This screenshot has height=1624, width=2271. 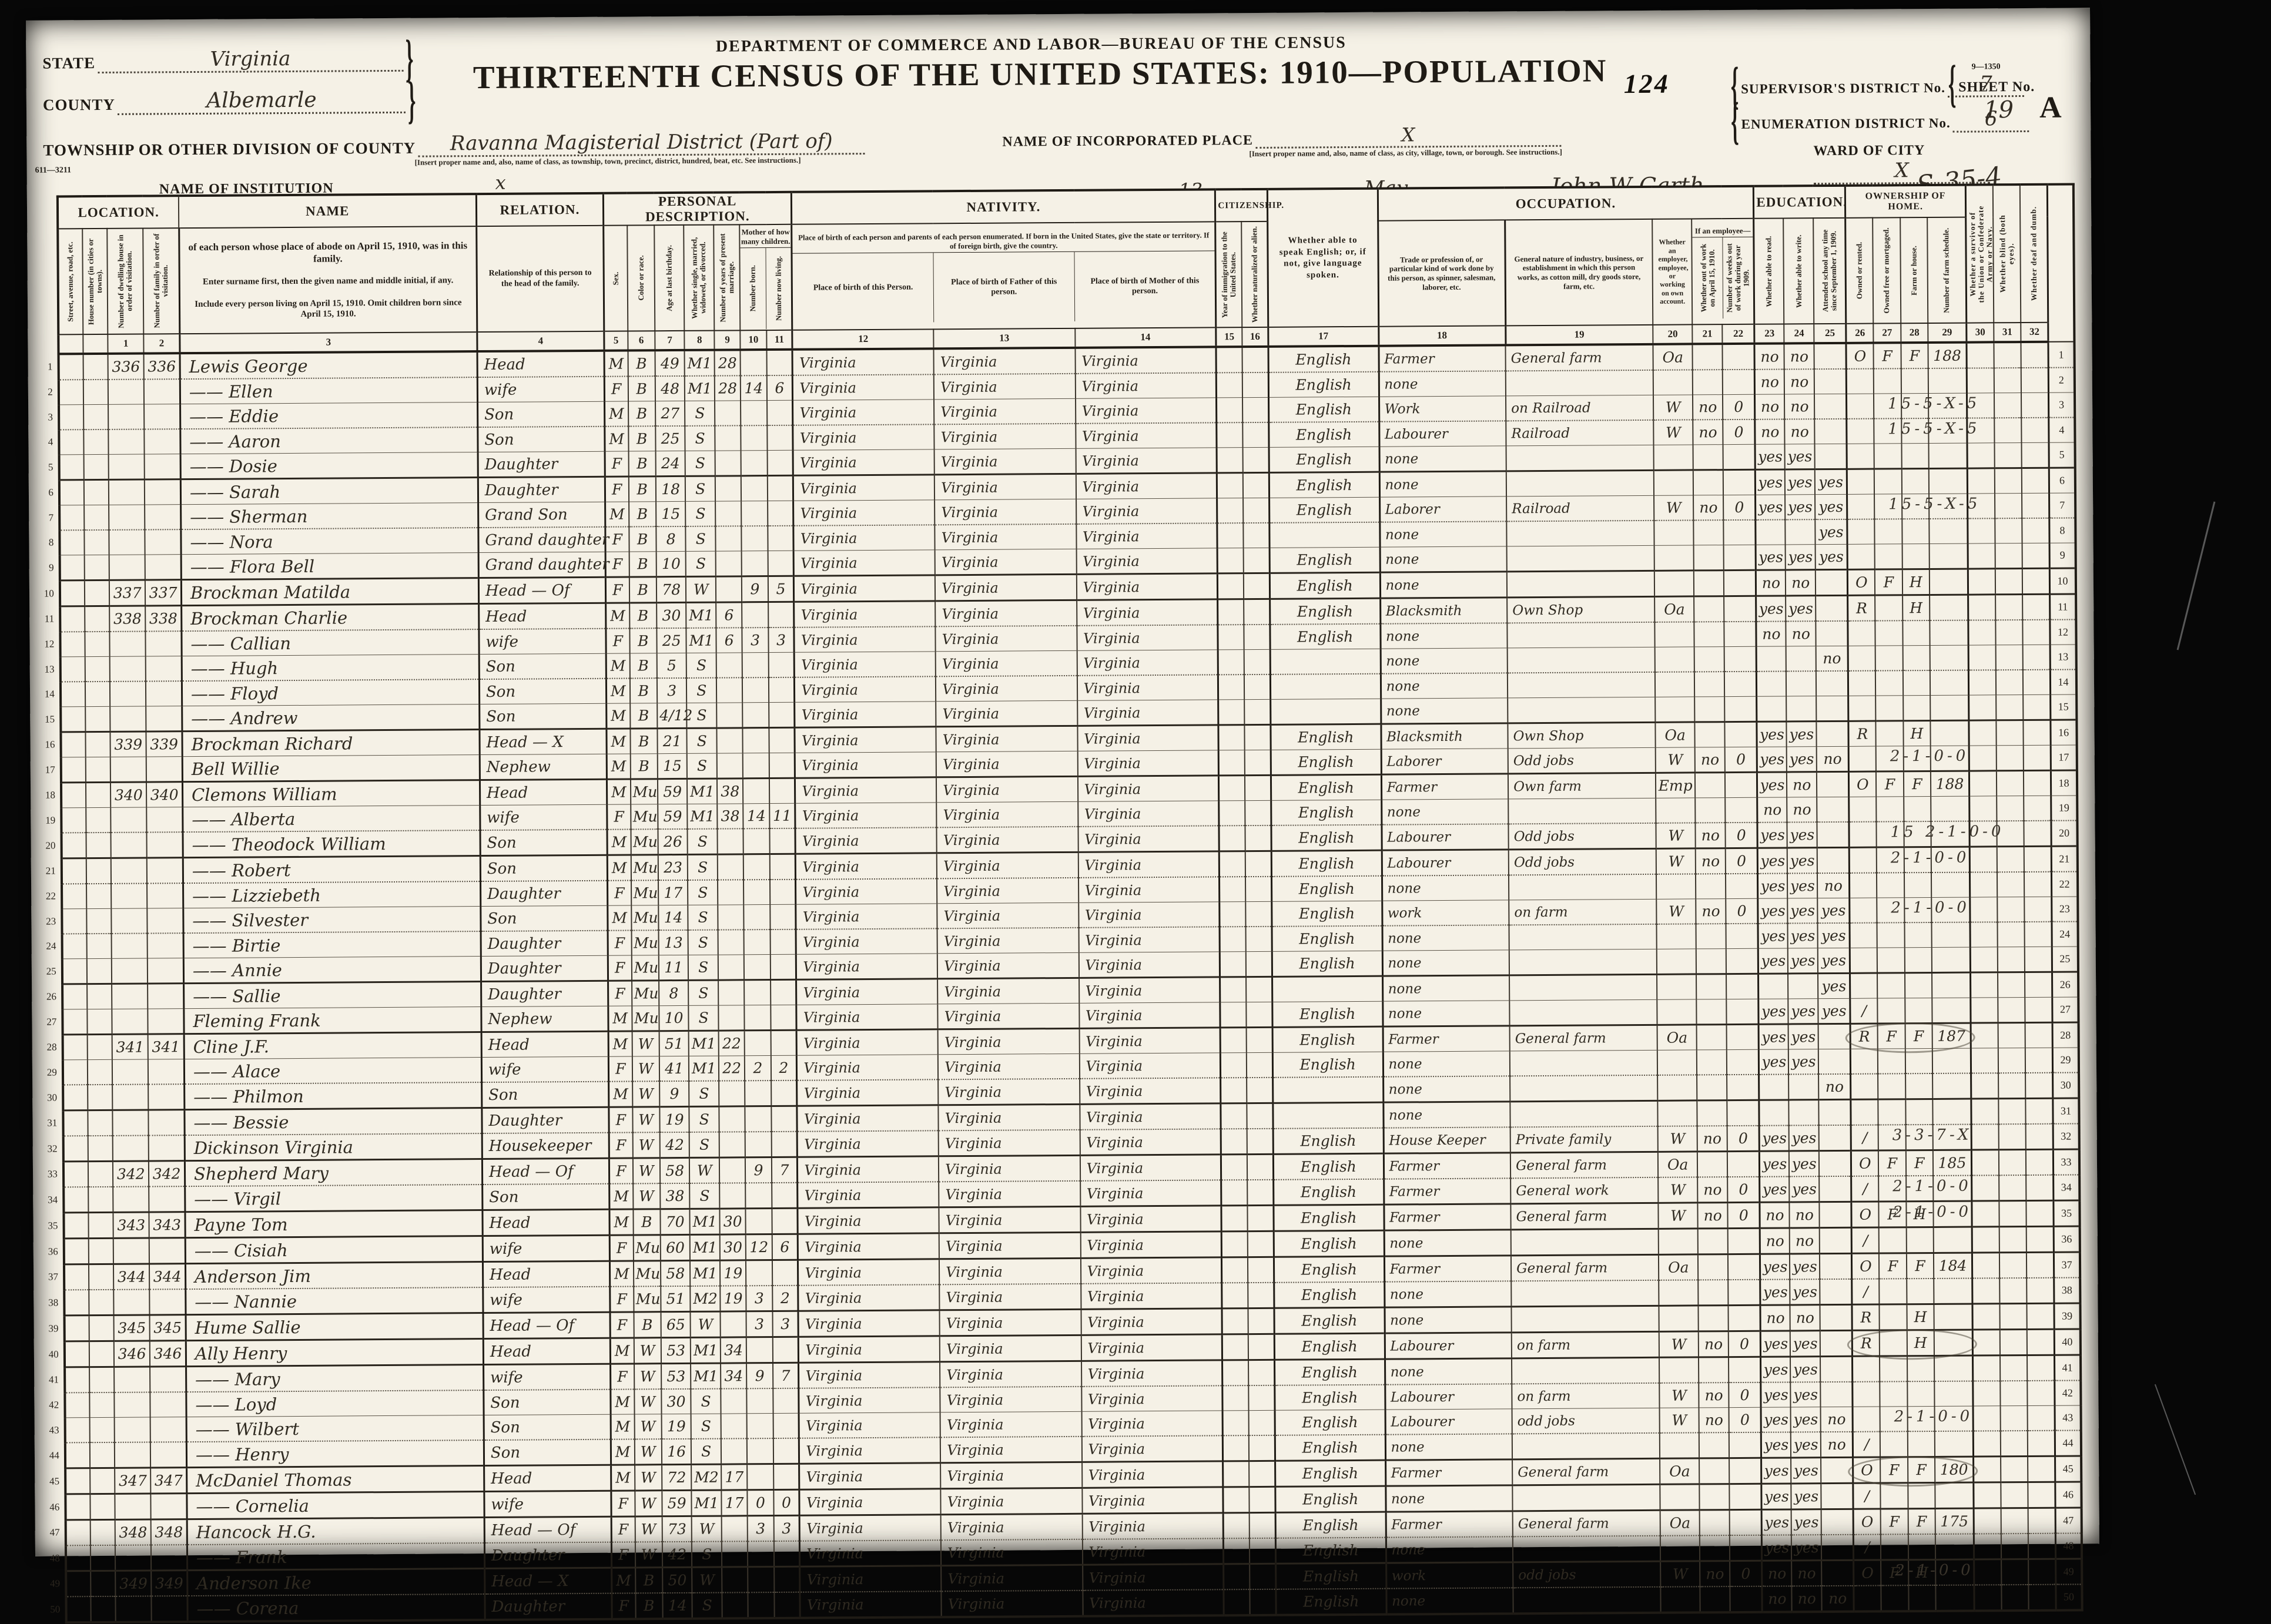 What do you see at coordinates (2061, 430) in the screenshot?
I see `line-number-right: 4` at bounding box center [2061, 430].